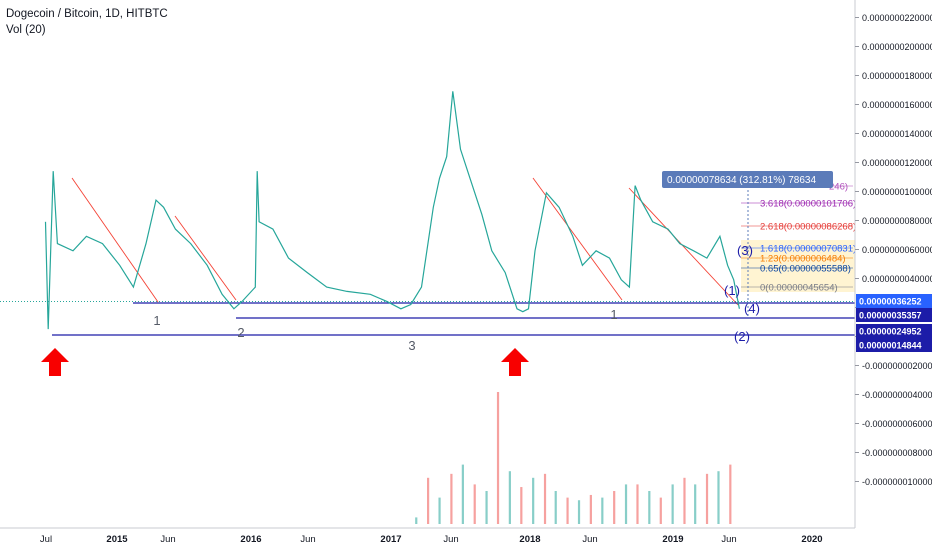 This screenshot has height=550, width=932. What do you see at coordinates (745, 250) in the screenshot?
I see `wave-label: (3)` at bounding box center [745, 250].